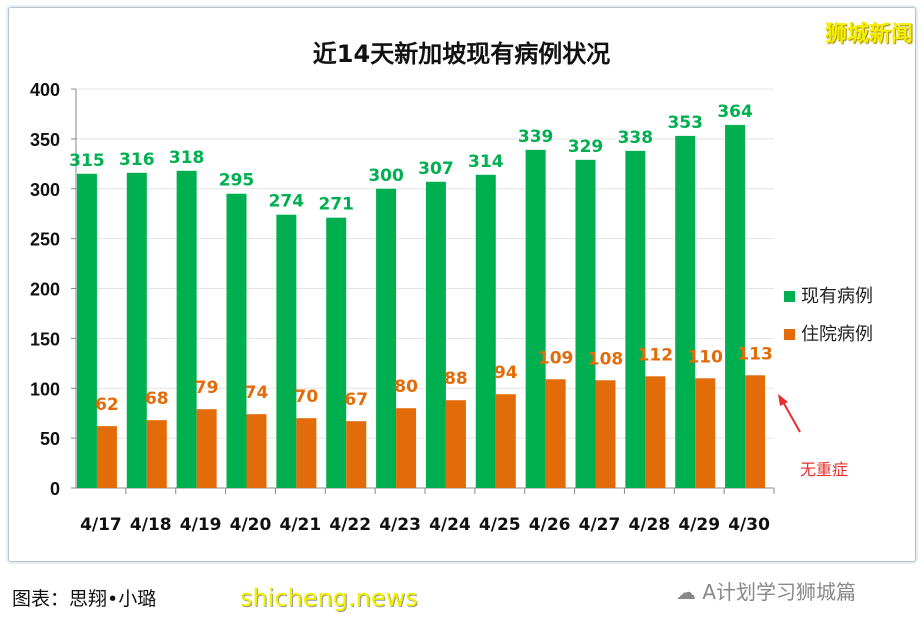 The width and height of the screenshot is (923, 628). What do you see at coordinates (656, 355) in the screenshot?
I see `data-label: 112` at bounding box center [656, 355].